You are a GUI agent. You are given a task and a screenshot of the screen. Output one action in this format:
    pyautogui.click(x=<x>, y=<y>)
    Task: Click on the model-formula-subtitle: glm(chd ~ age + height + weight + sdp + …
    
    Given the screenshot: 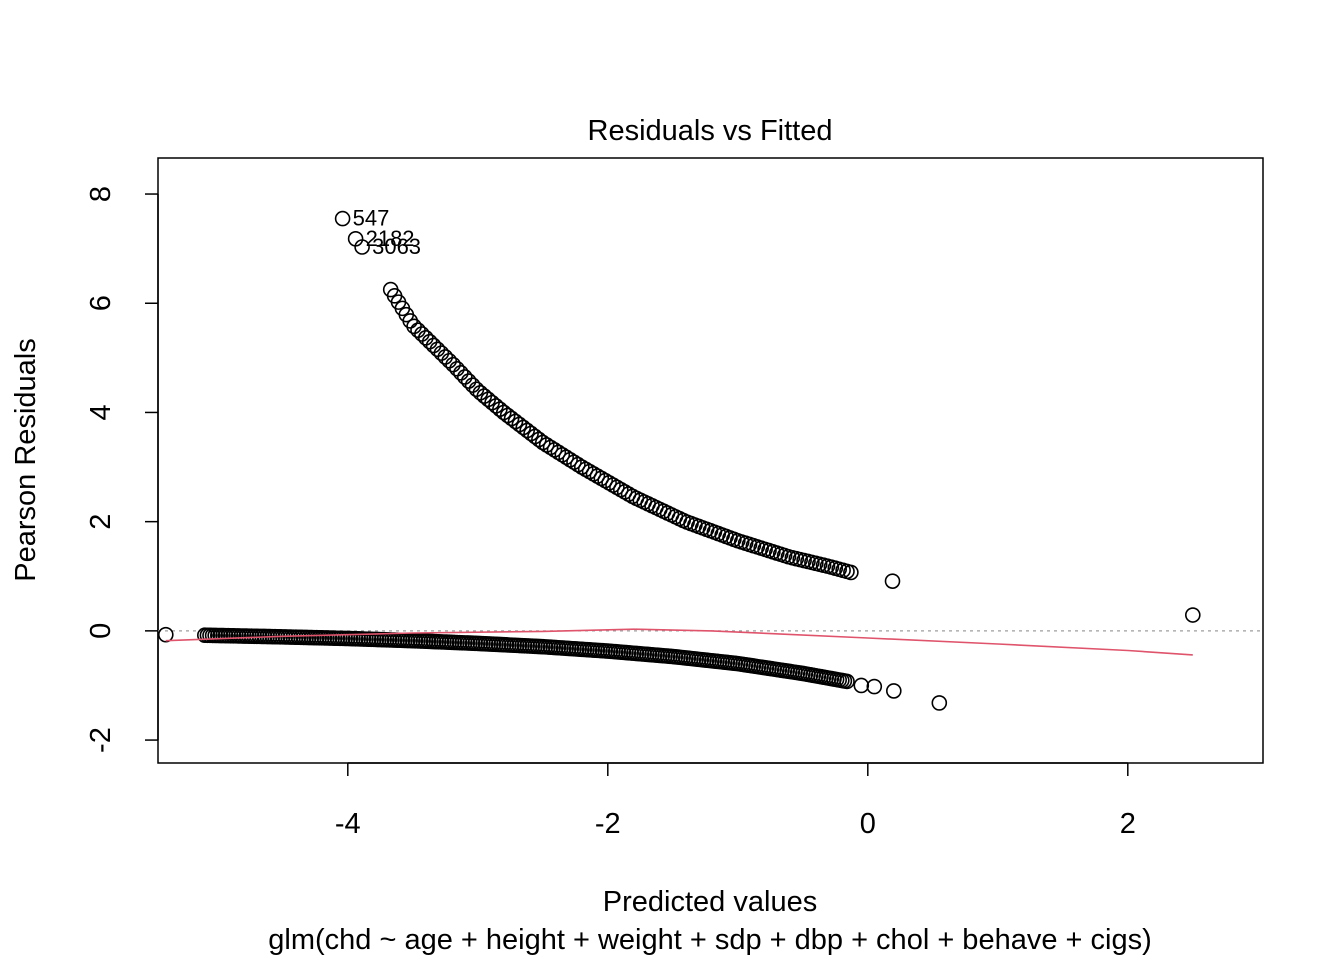 What is the action you would take?
    pyautogui.click(x=709, y=940)
    